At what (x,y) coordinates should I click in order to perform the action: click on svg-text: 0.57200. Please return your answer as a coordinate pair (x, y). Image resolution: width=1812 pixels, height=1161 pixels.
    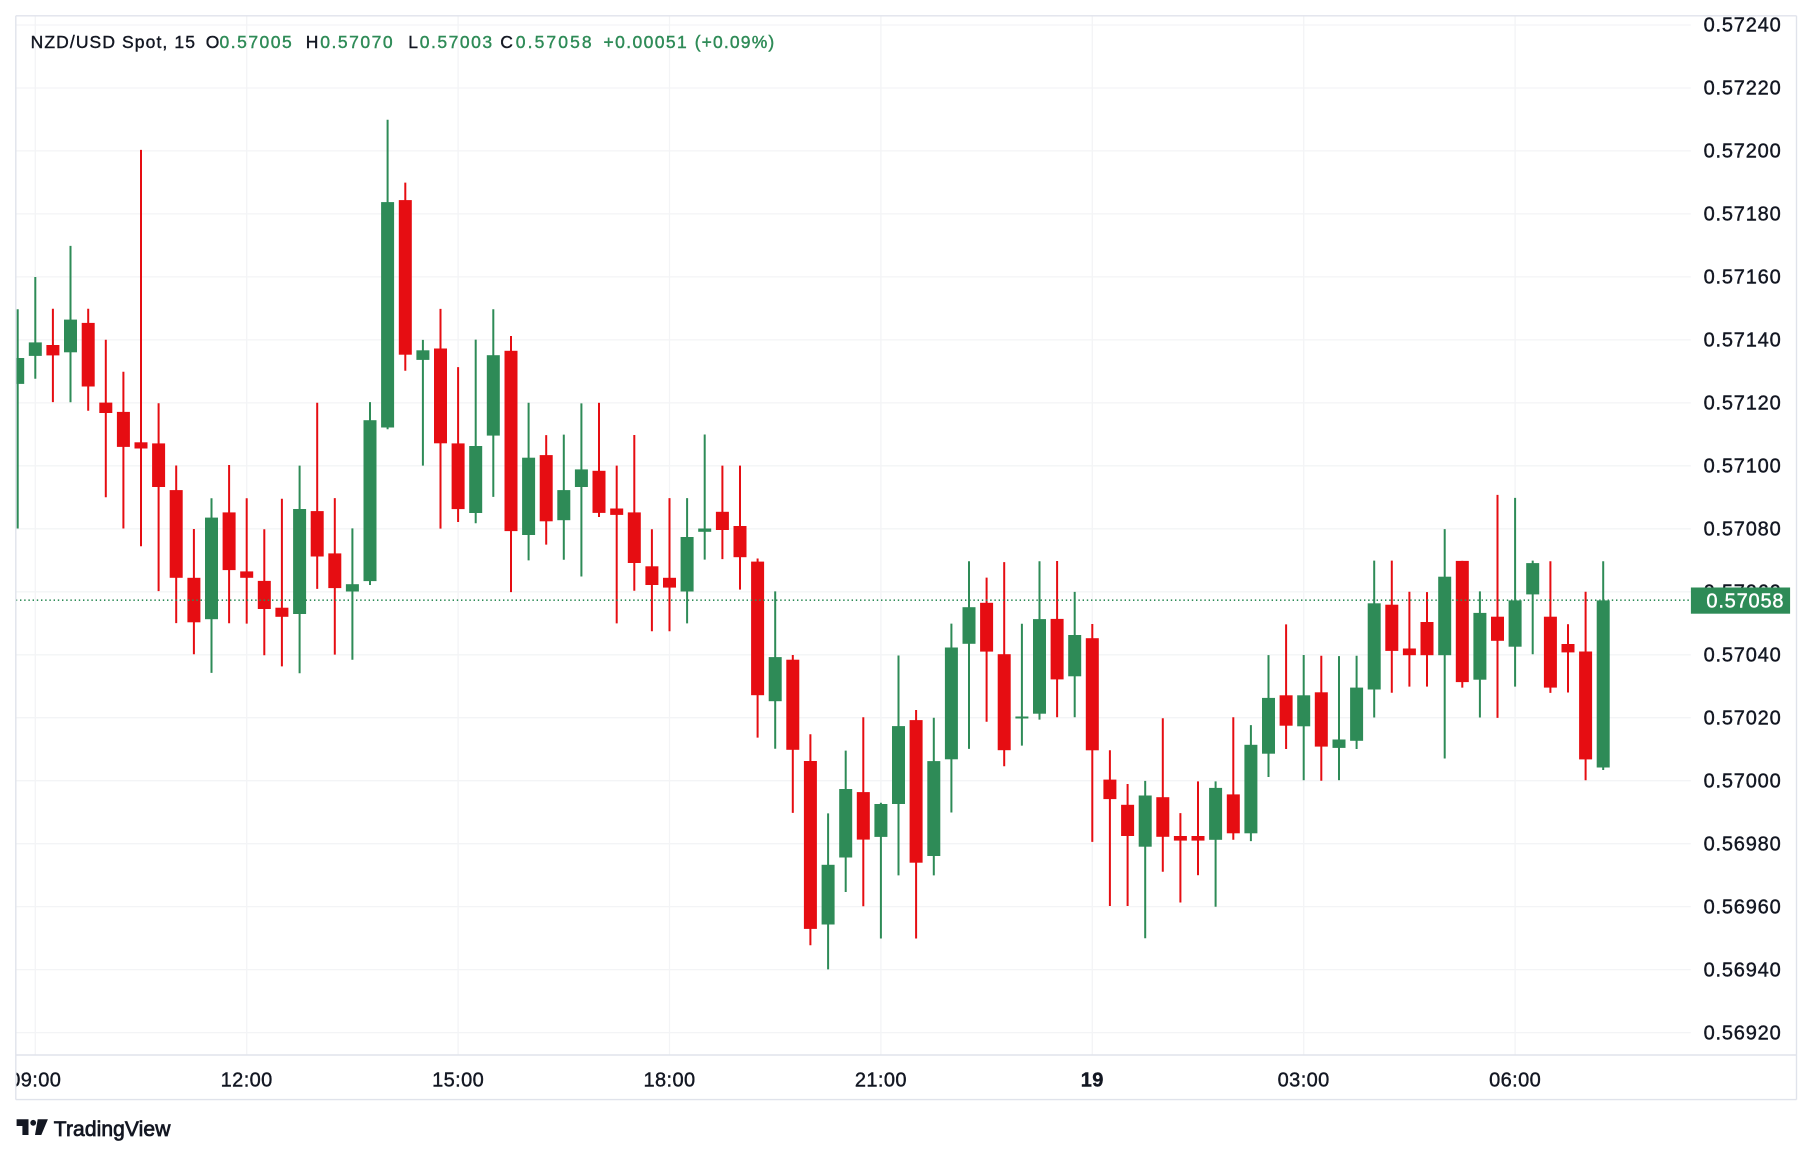
    Looking at the image, I should click on (1743, 152).